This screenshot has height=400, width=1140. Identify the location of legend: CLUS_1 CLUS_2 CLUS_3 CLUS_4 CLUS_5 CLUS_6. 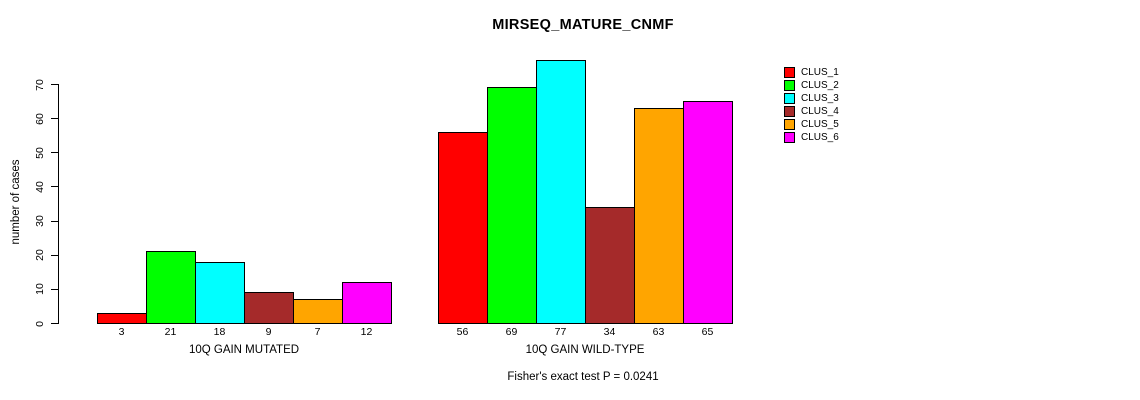
(811, 105).